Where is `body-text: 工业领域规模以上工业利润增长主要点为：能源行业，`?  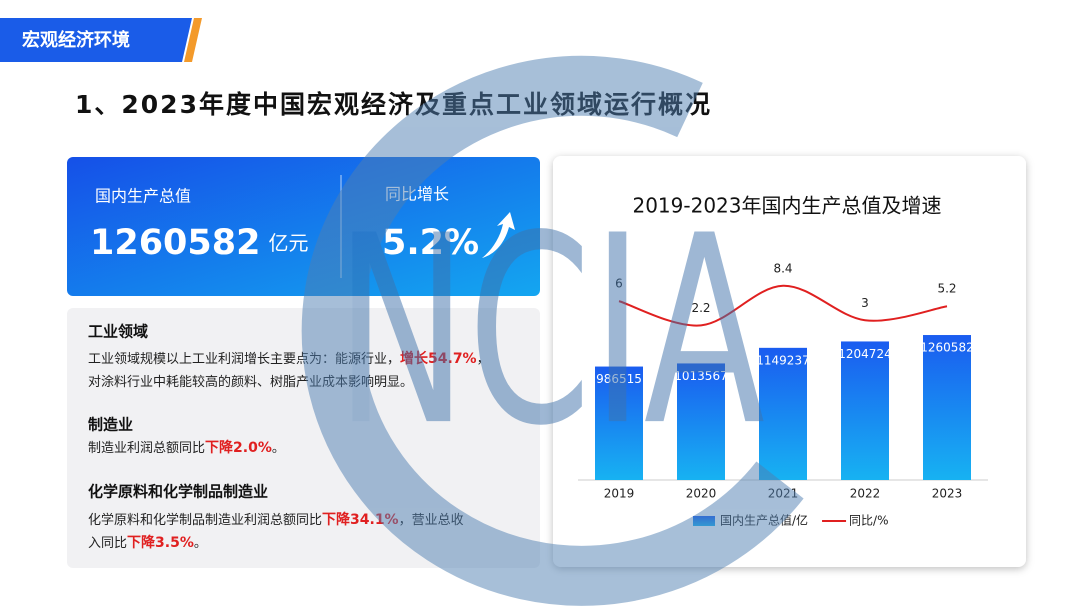
body-text: 工业领域规模以上工业利润增长主要点为：能源行业， is located at coordinates (244, 359).